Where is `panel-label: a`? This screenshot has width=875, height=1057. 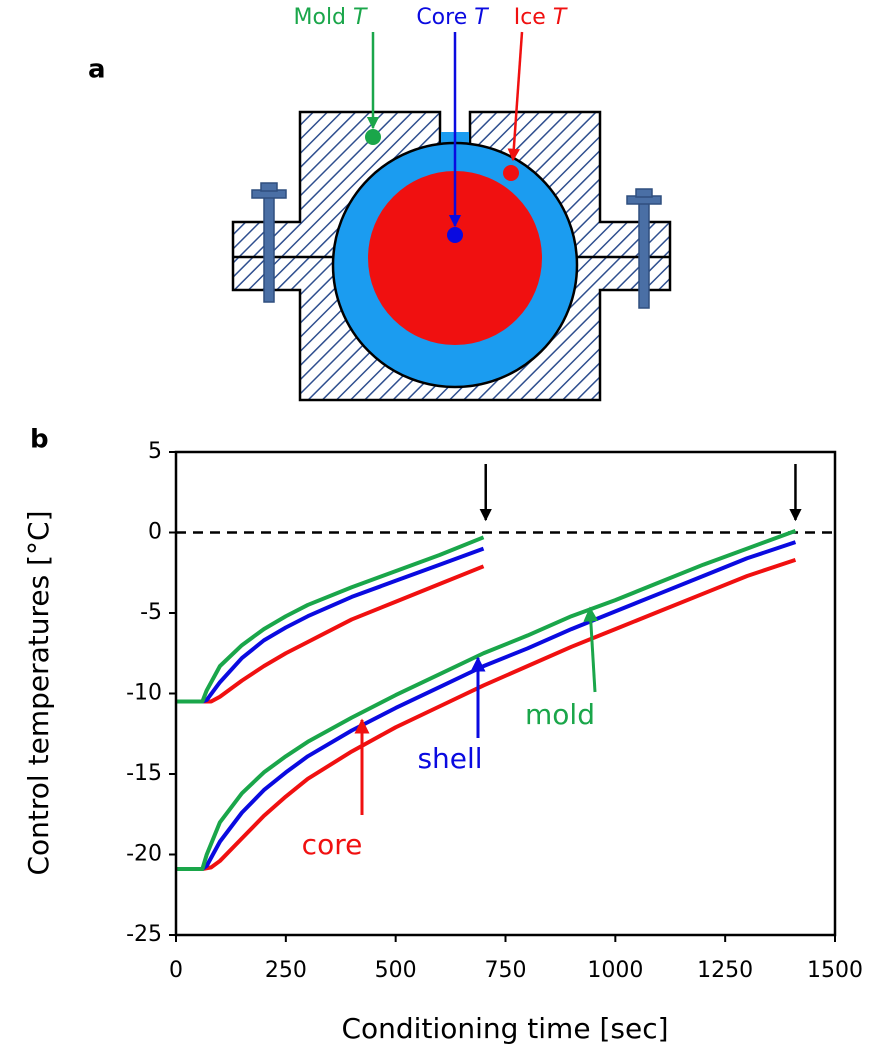 panel-label: a is located at coordinates (97, 70).